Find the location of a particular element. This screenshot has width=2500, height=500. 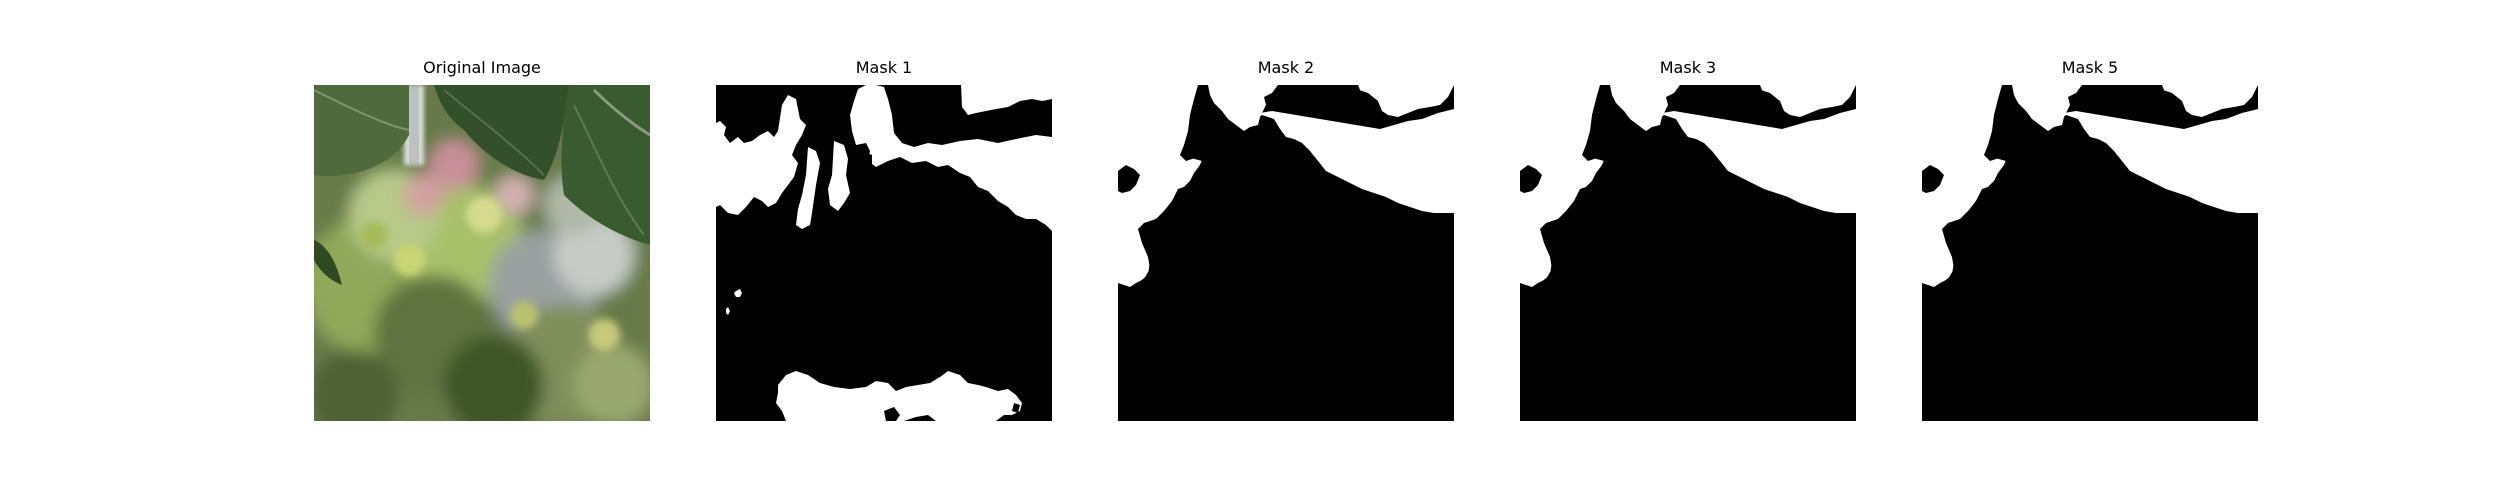

mask-3-image is located at coordinates (1688, 253).